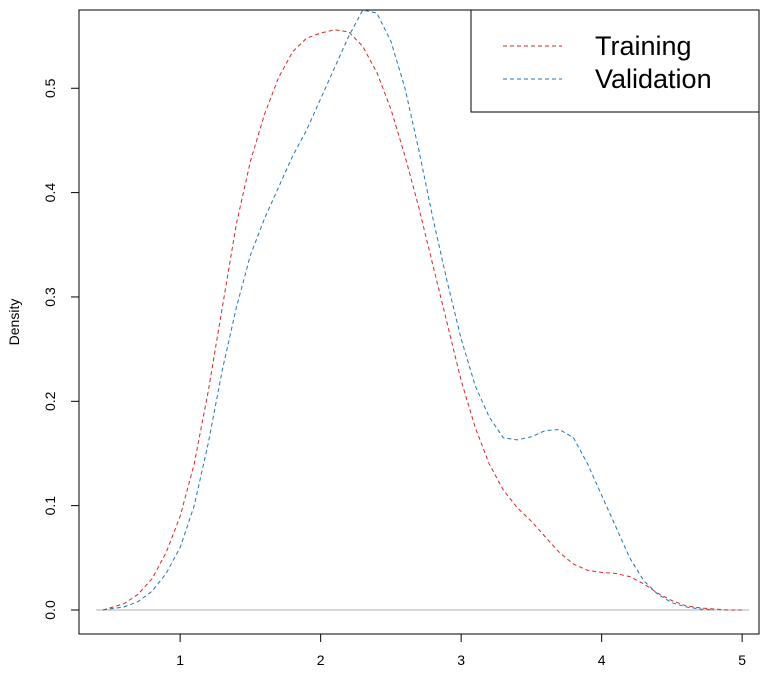 Image resolution: width=779 pixels, height=677 pixels. Describe the element at coordinates (602, 660) in the screenshot. I see `x-tick-label: 4` at that location.